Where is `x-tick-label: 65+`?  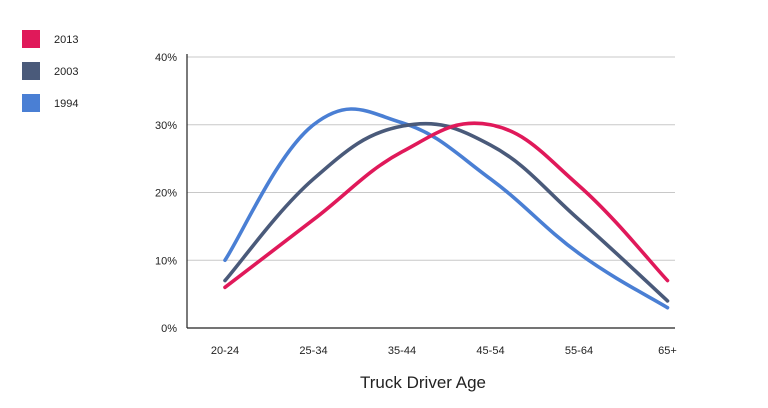 x-tick-label: 65+ is located at coordinates (667, 351).